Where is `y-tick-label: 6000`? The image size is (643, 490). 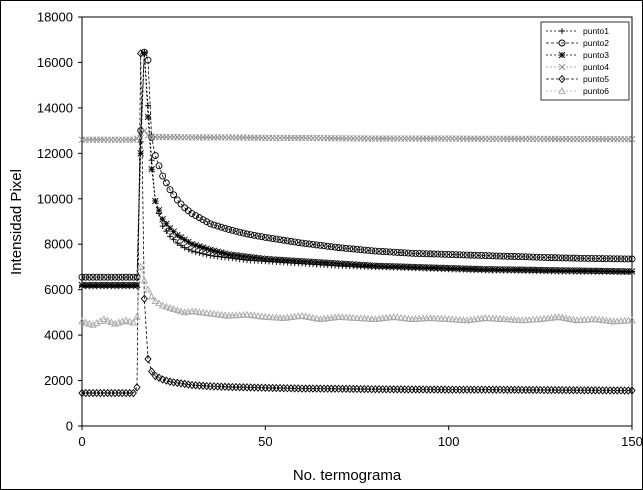
y-tick-label: 6000 is located at coordinates (58, 289).